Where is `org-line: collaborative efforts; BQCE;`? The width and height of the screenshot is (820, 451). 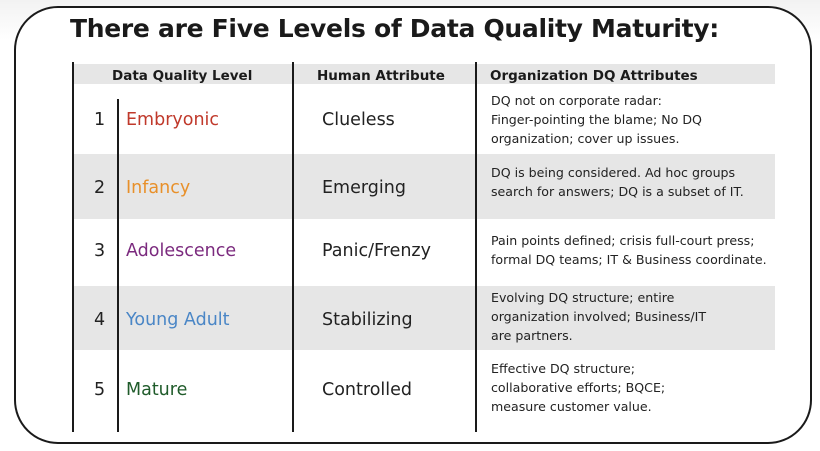
org-line: collaborative efforts; BQCE; is located at coordinates (578, 387).